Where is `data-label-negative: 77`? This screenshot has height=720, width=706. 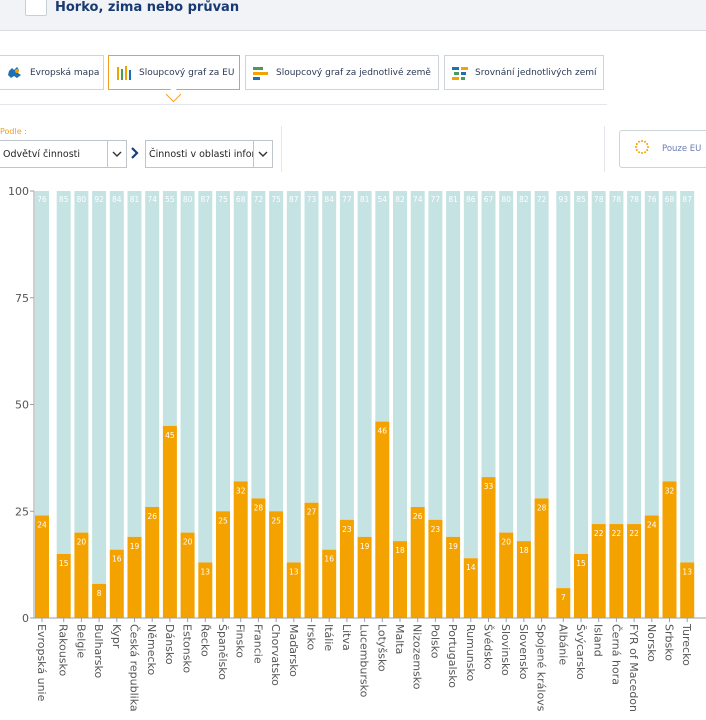 data-label-negative: 77 is located at coordinates (347, 199).